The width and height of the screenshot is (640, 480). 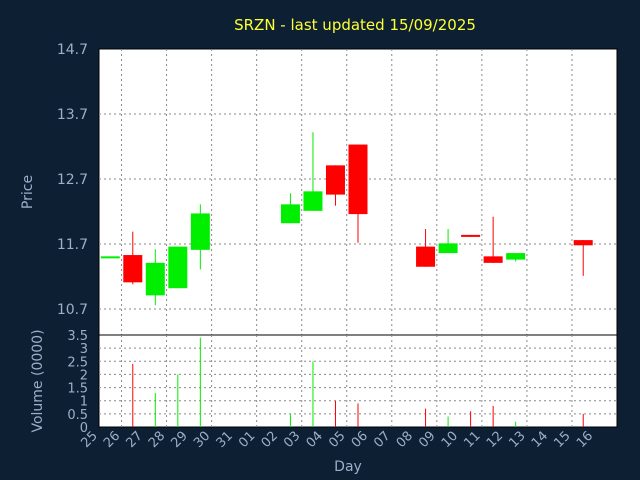 What do you see at coordinates (77, 336) in the screenshot?
I see `volume-tick-label: 3.5` at bounding box center [77, 336].